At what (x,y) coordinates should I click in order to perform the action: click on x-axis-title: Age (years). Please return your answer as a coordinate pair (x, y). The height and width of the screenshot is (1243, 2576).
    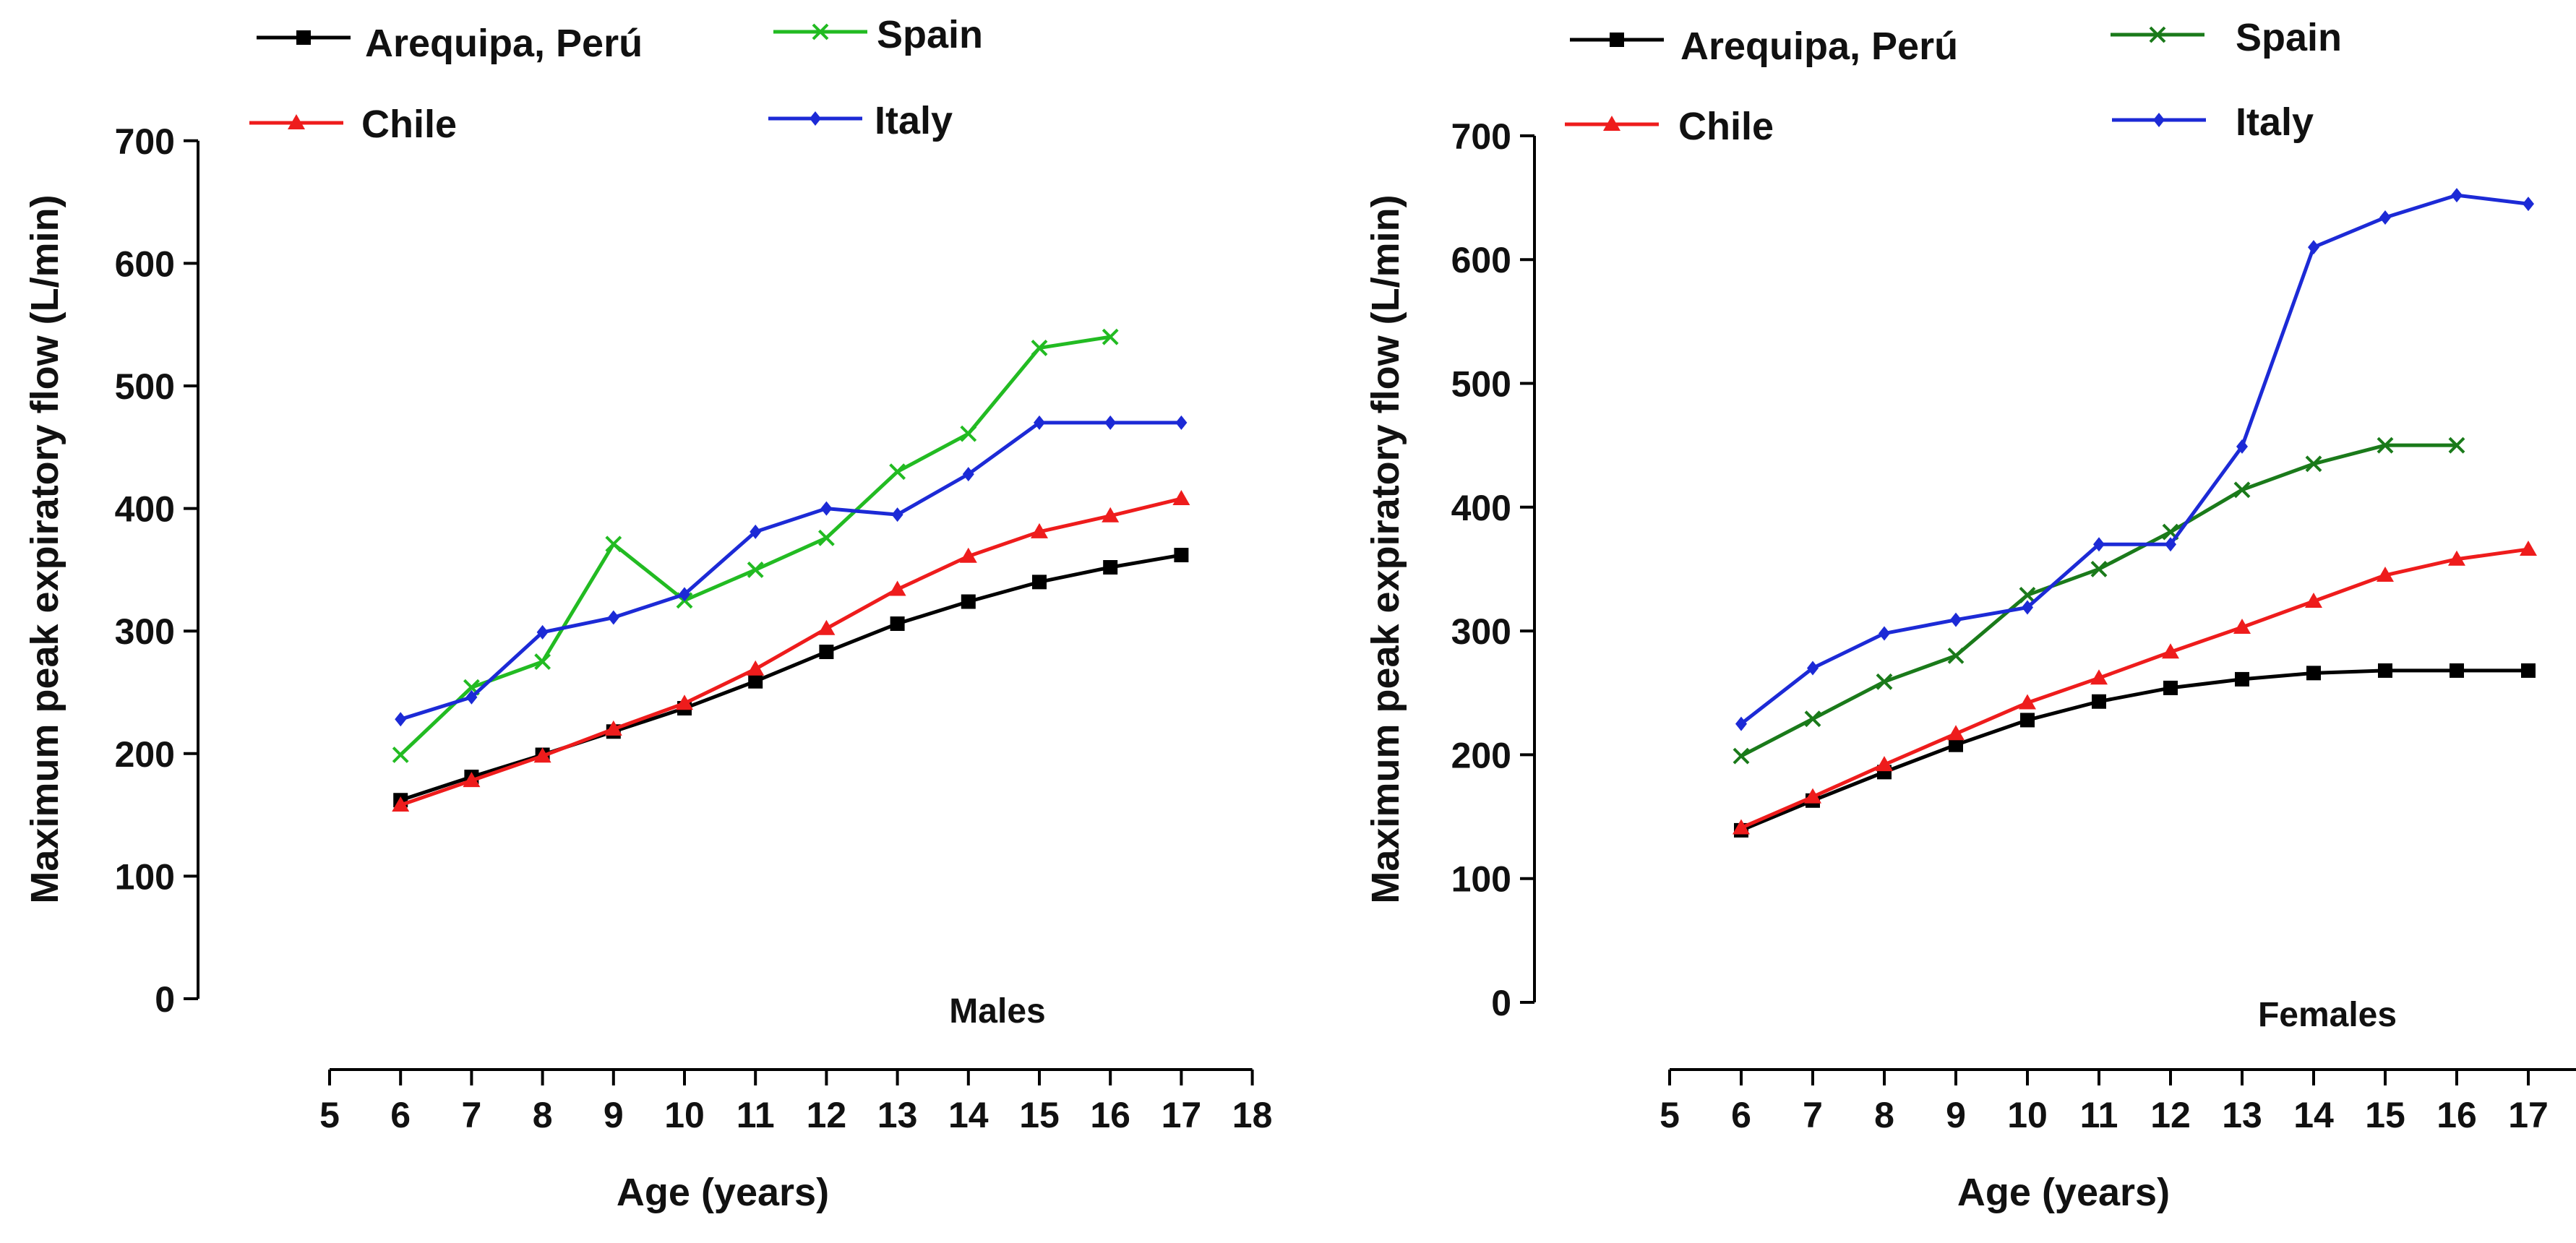
    Looking at the image, I should click on (723, 1192).